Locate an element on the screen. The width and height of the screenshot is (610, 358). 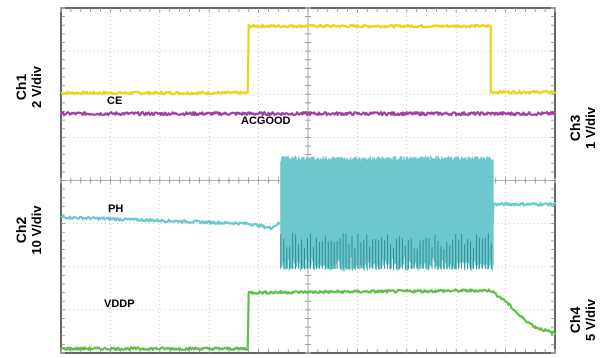
svg-text: Ch4 is located at coordinates (575, 320).